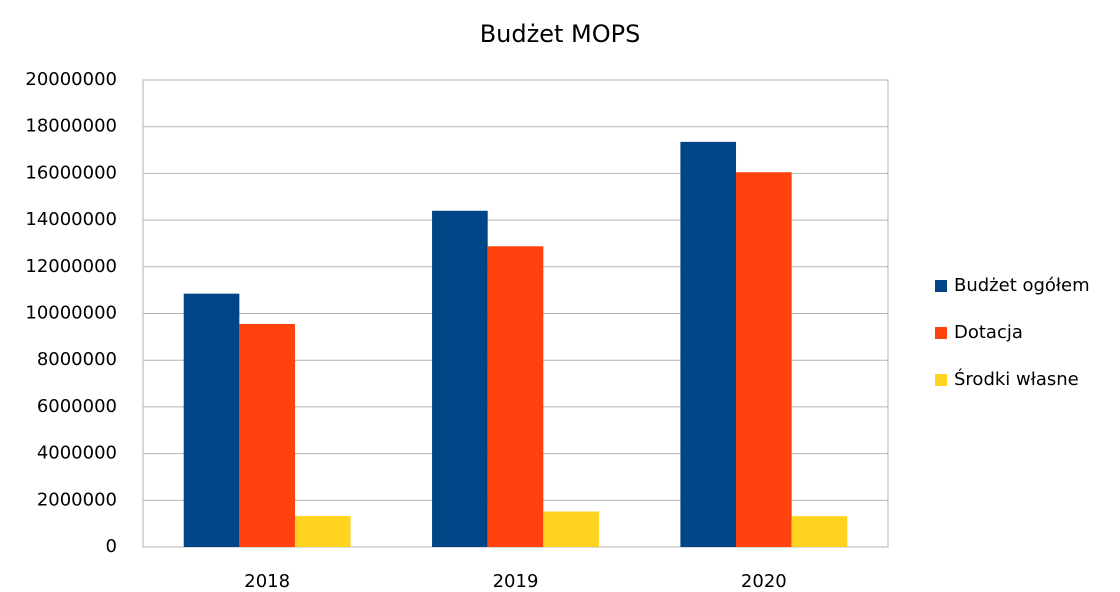 Image resolution: width=1120 pixels, height=592 pixels. What do you see at coordinates (77, 359) in the screenshot?
I see `y-tick-label: 8000000` at bounding box center [77, 359].